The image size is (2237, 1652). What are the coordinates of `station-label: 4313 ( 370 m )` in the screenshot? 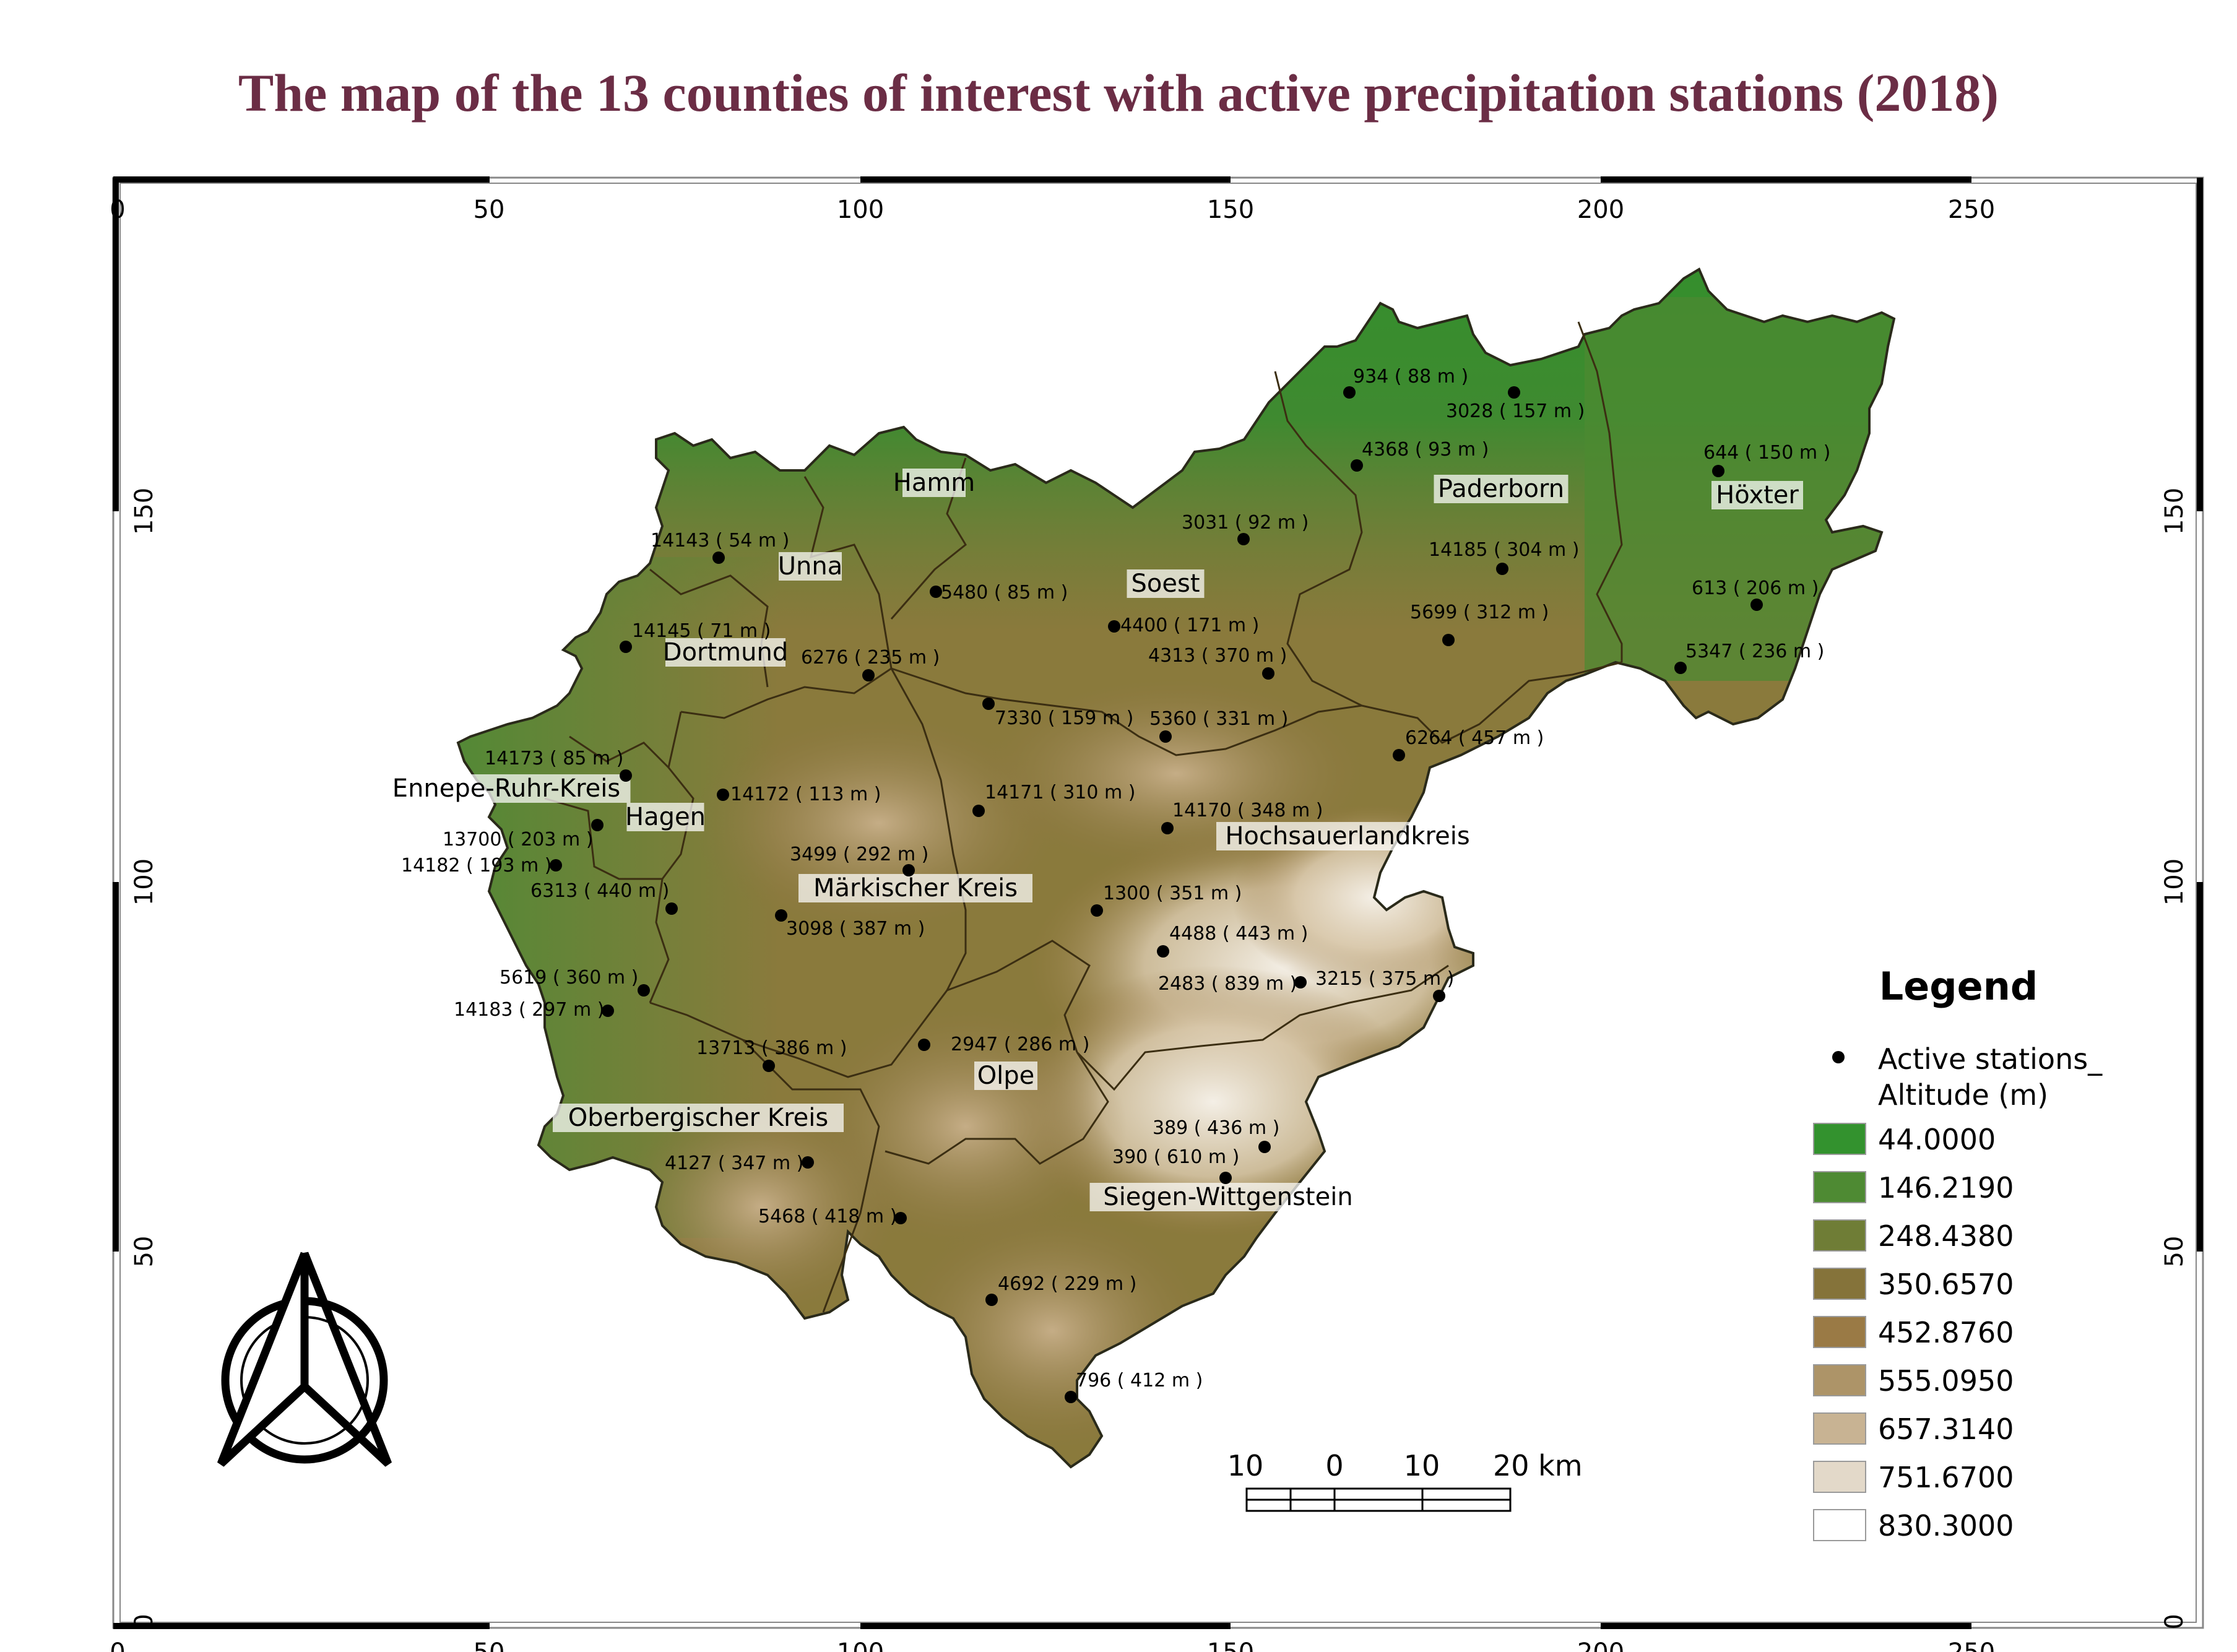 It's located at (1217, 656).